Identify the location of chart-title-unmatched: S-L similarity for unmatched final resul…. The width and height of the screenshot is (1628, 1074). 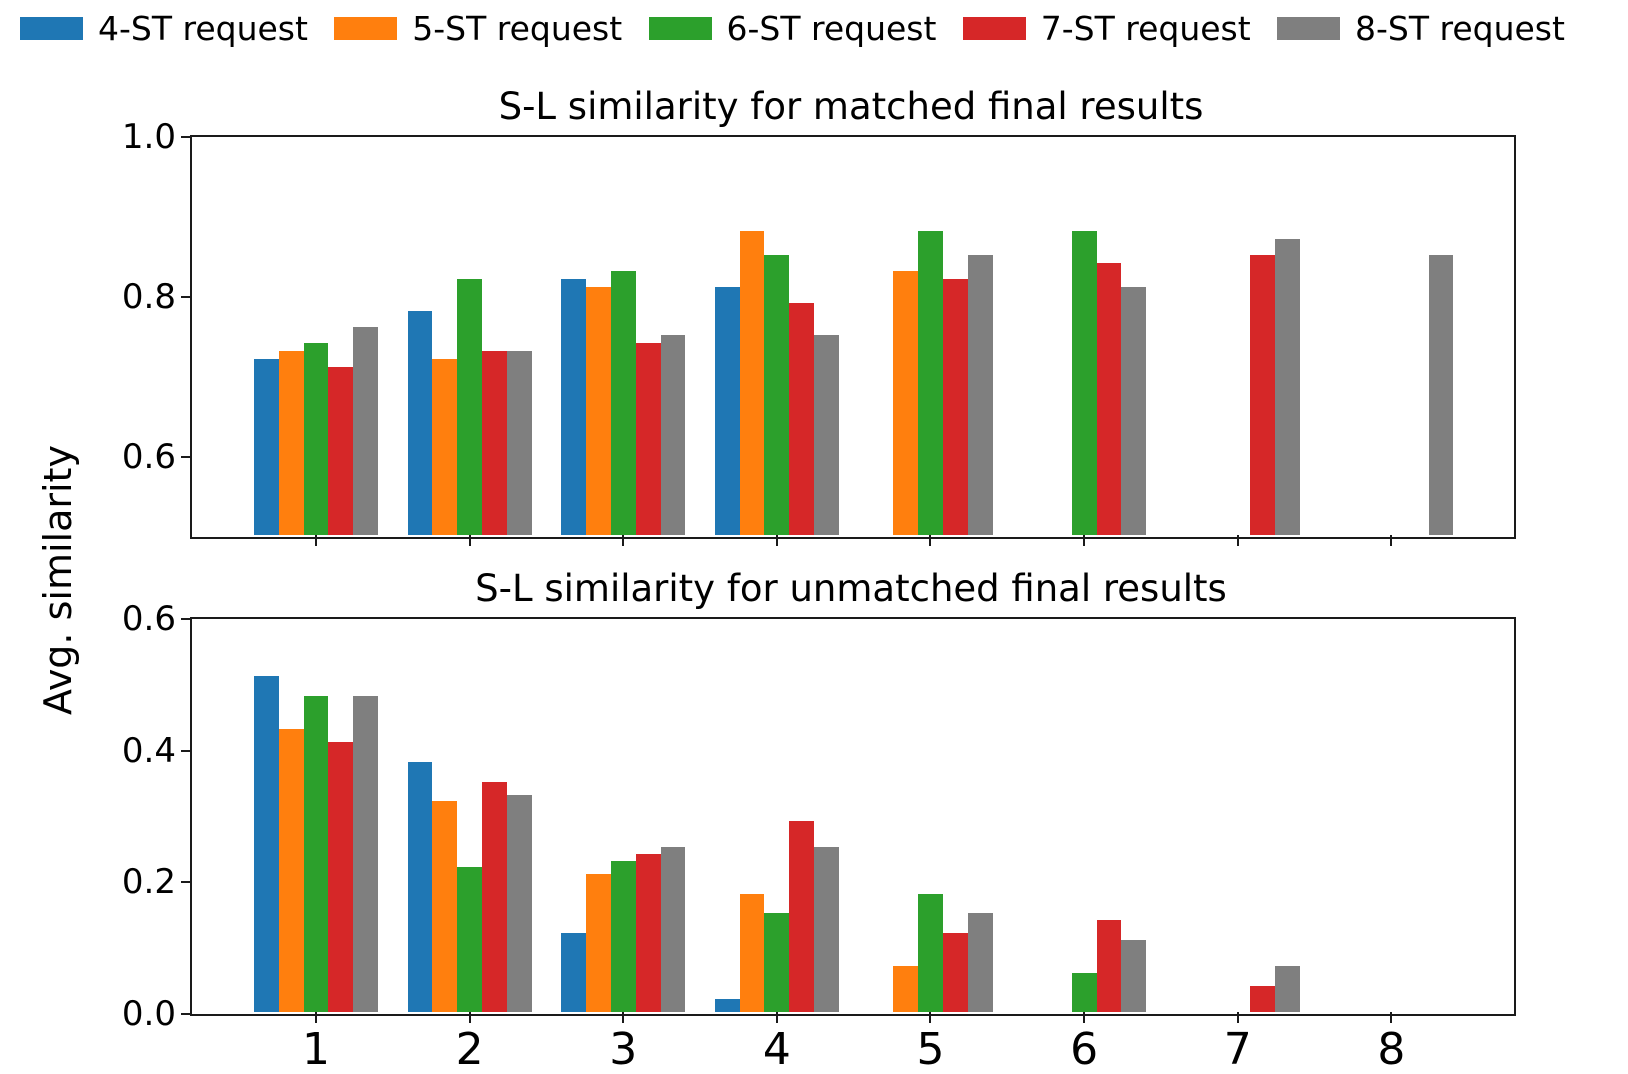
(851, 588).